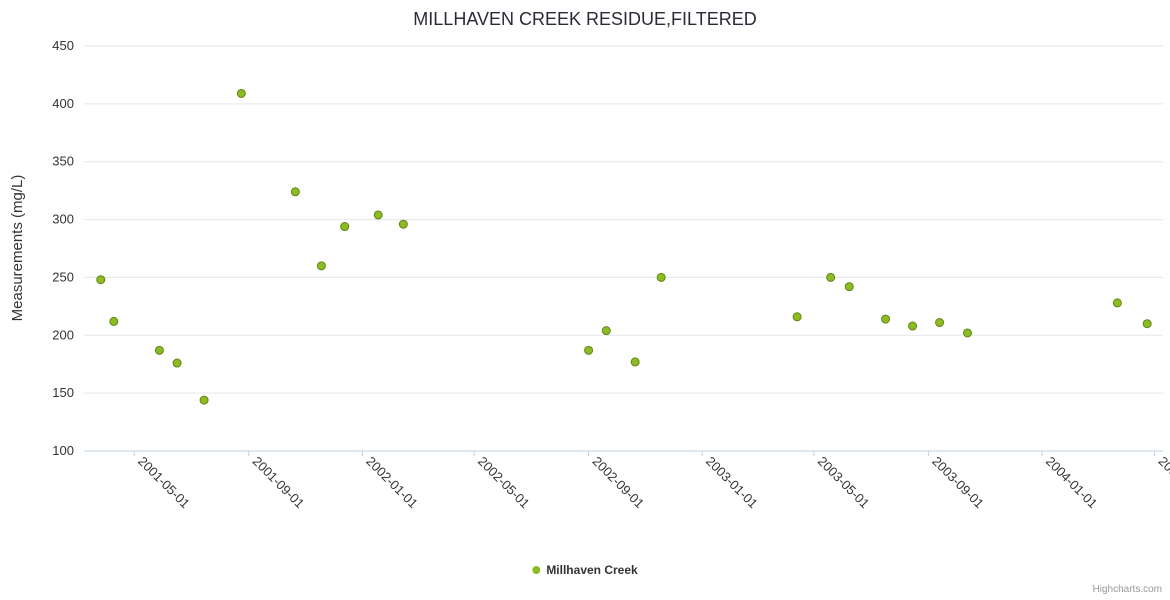 This screenshot has width=1170, height=600. Describe the element at coordinates (164, 483) in the screenshot. I see `x-tick-label: 2001-05-01` at that location.